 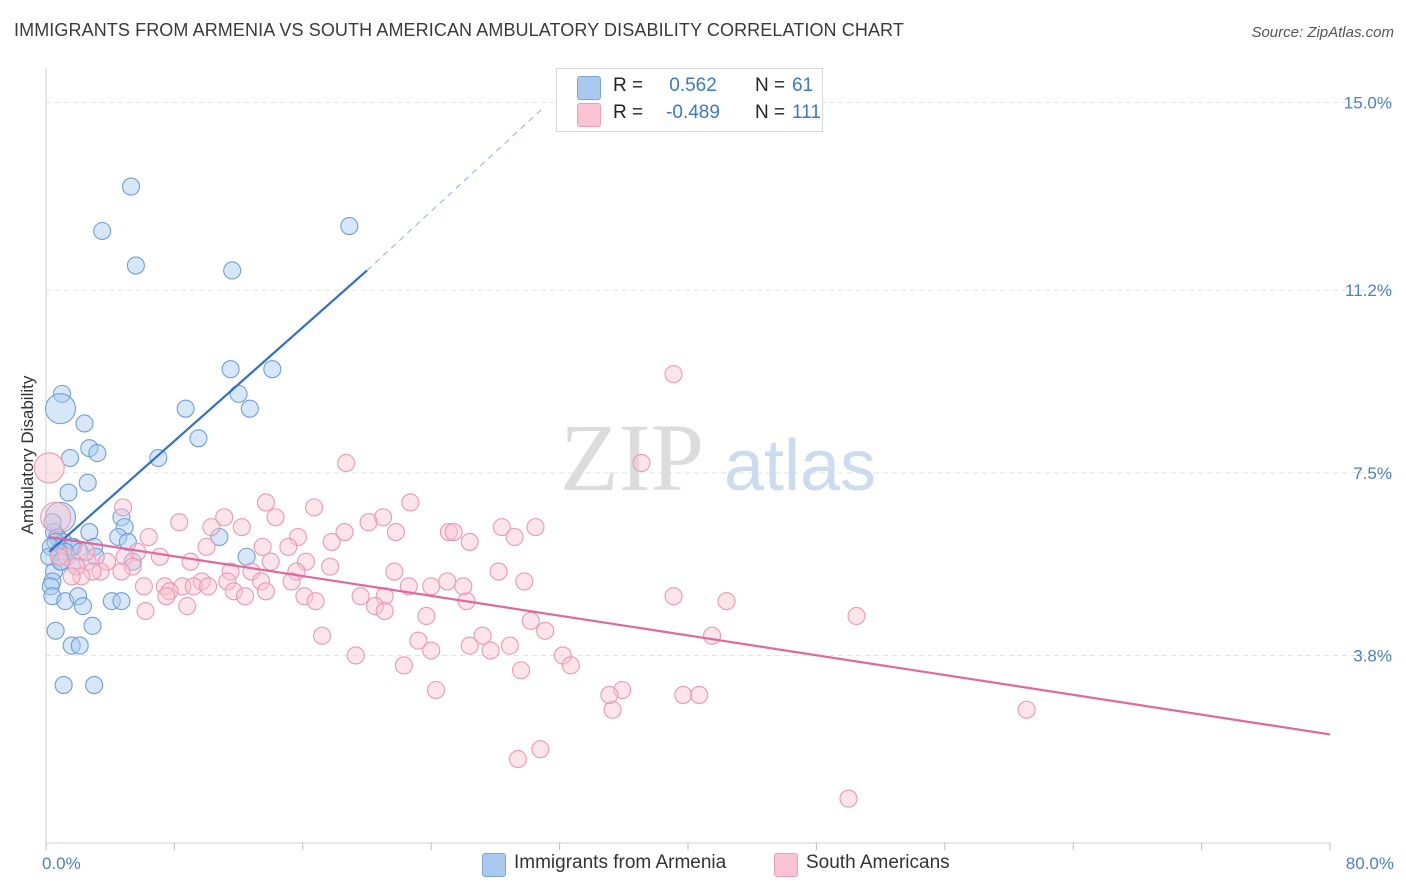 I want to click on legend-swatch-south-americans, so click(x=786, y=865).